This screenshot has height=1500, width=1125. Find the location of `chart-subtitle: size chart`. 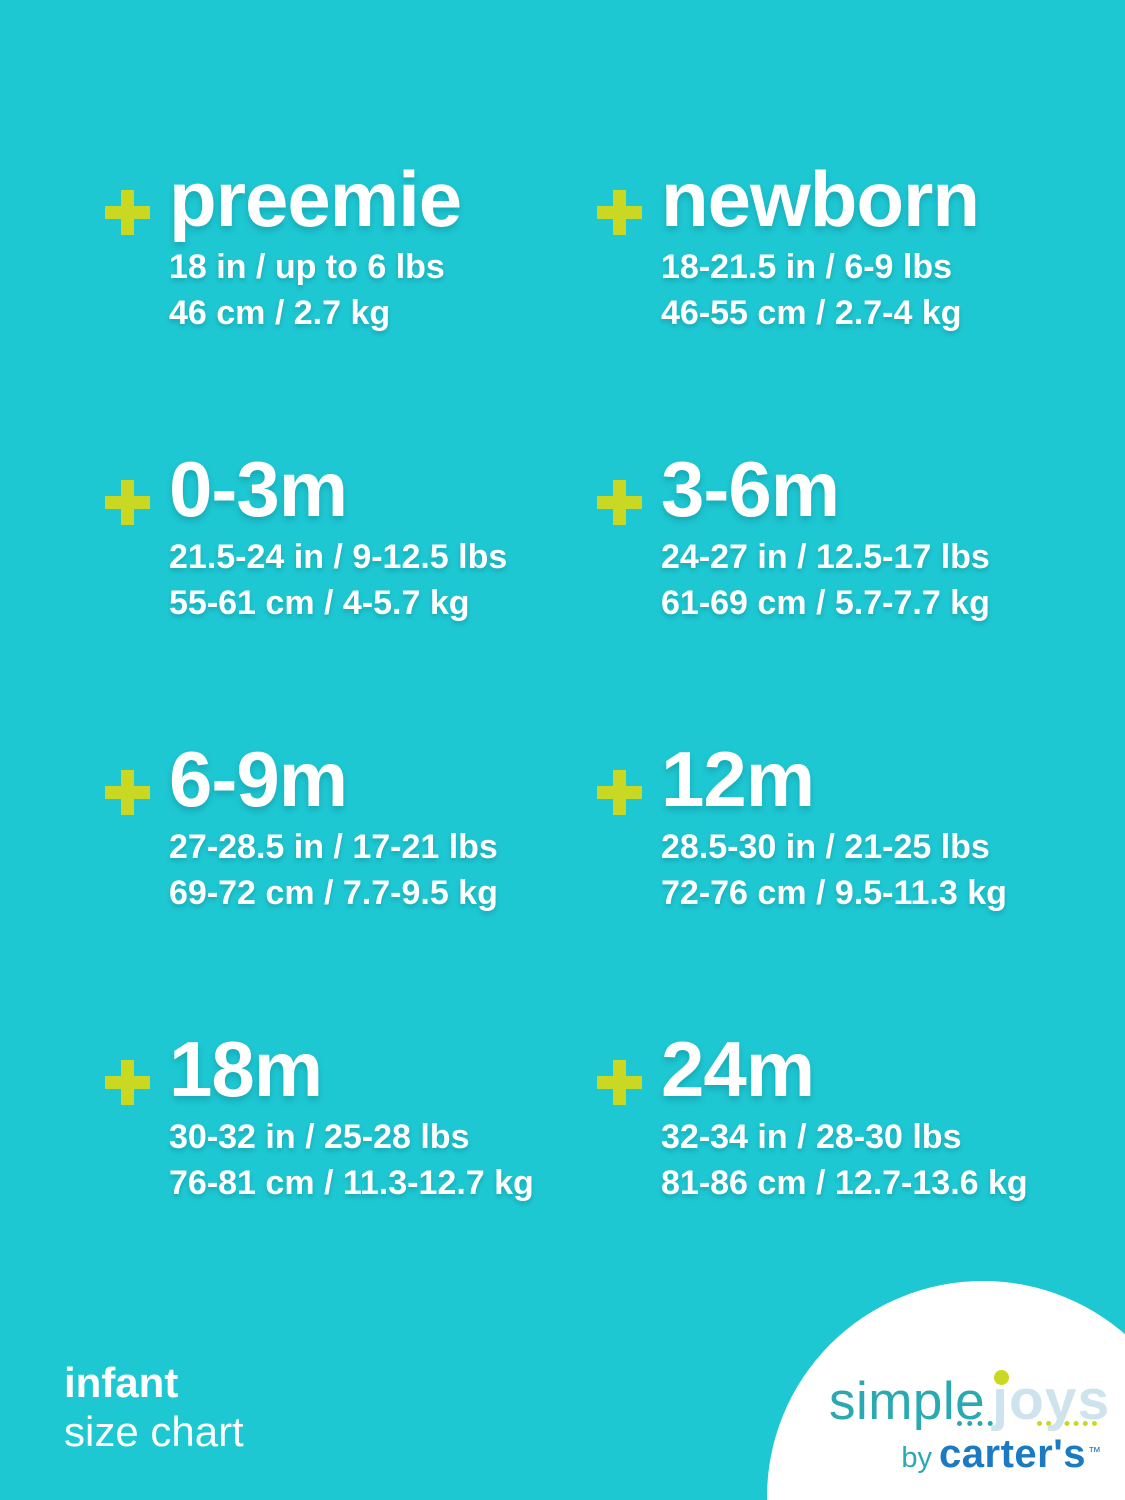

chart-subtitle: size chart is located at coordinates (154, 1431).